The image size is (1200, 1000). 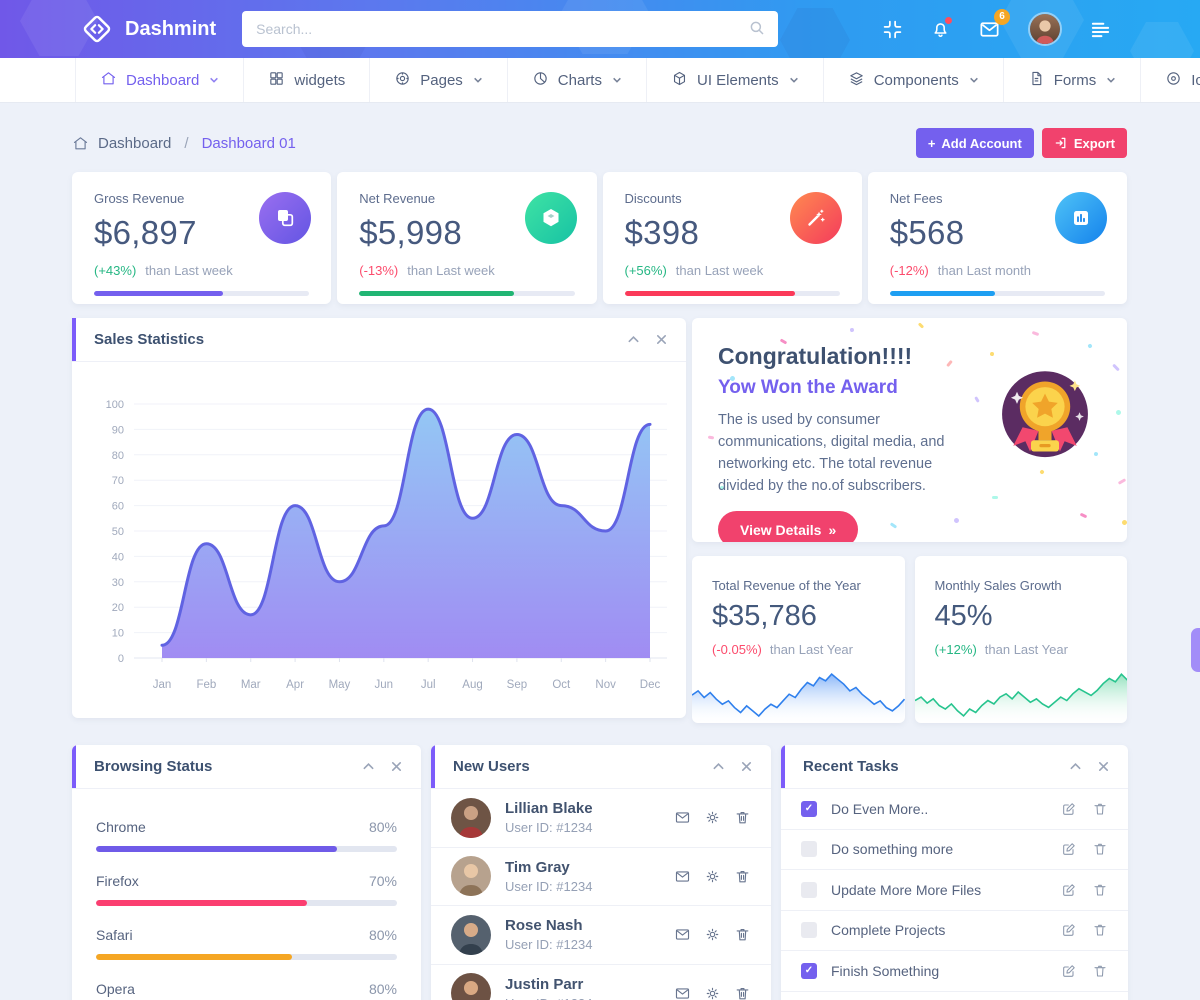 What do you see at coordinates (998, 585) in the screenshot?
I see `mini-title: Monthly Sales Growth` at bounding box center [998, 585].